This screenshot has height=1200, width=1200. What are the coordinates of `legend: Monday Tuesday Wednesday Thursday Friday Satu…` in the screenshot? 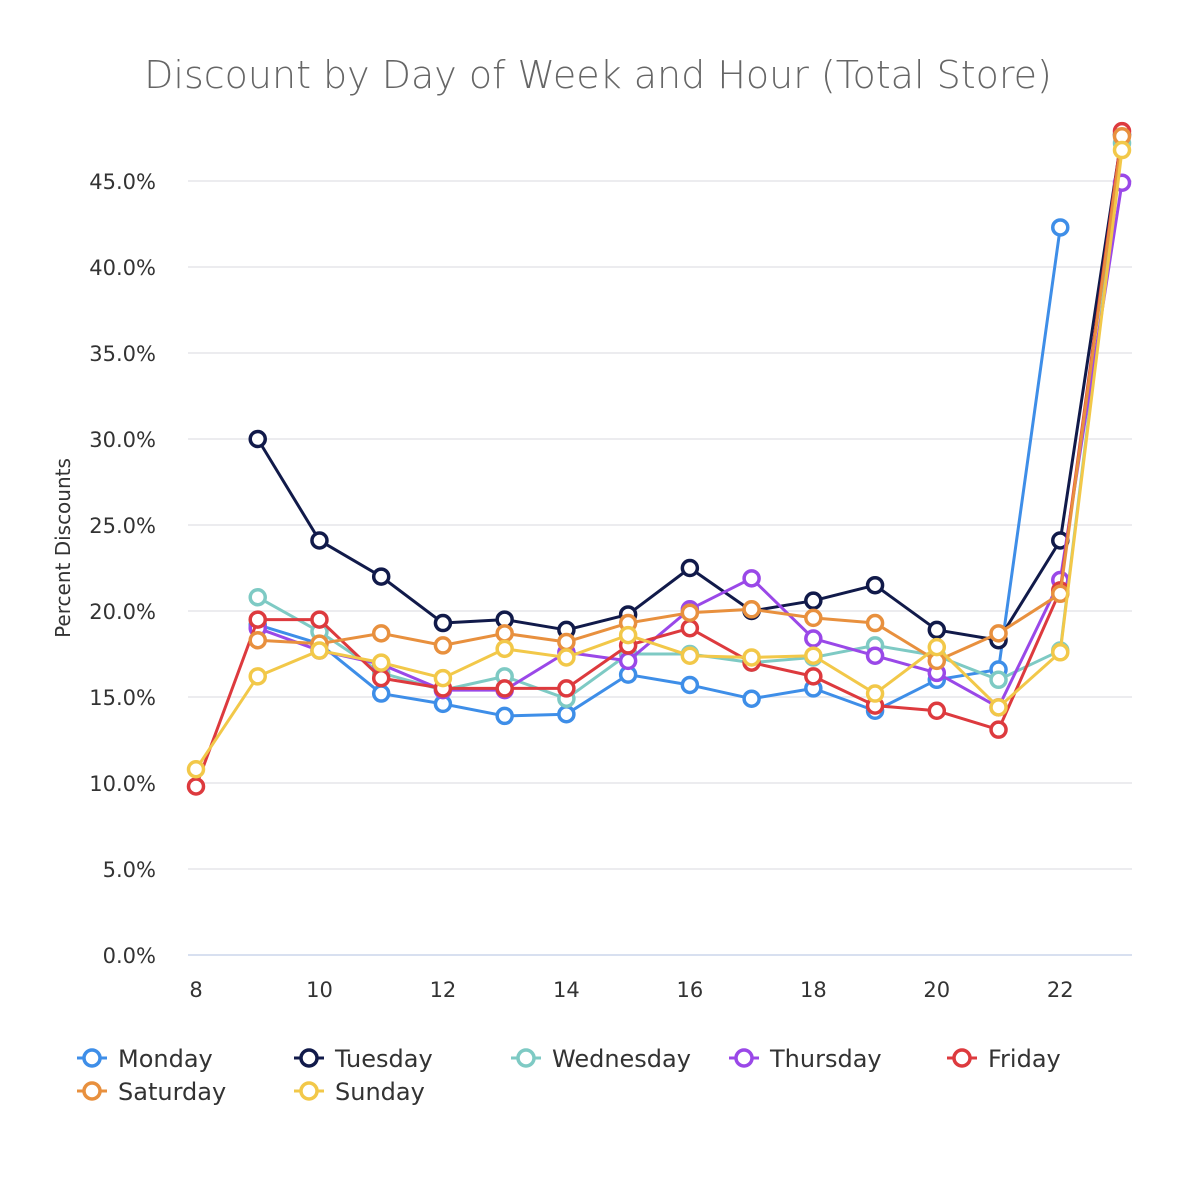 It's located at (569, 1075).